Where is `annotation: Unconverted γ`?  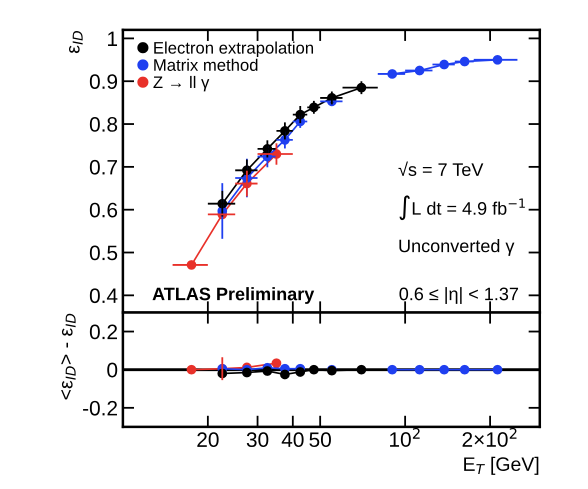 annotation: Unconverted γ is located at coordinates (456, 247).